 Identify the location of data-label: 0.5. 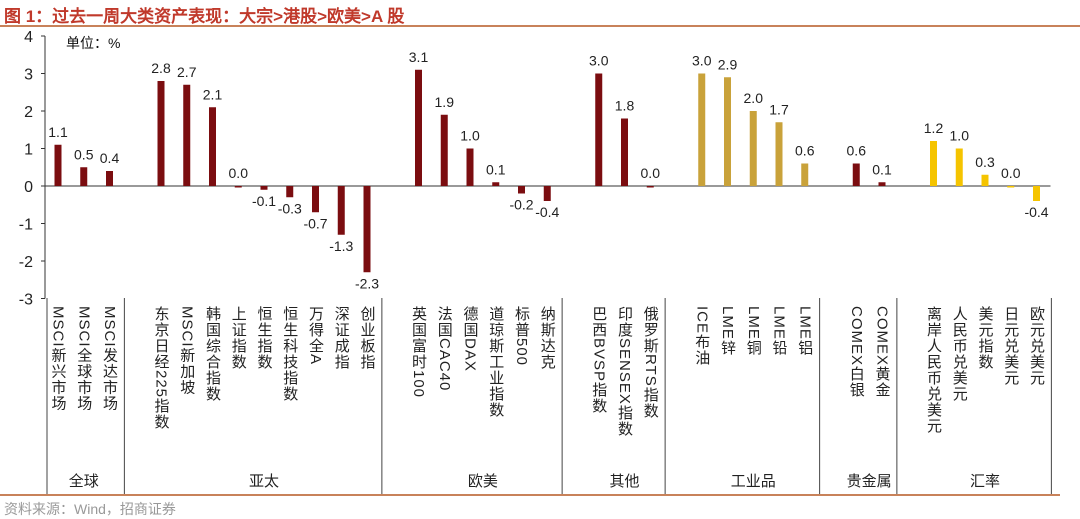
(84, 154).